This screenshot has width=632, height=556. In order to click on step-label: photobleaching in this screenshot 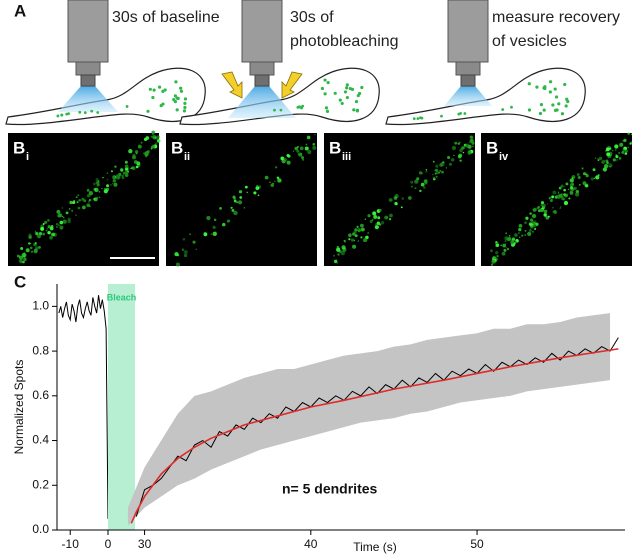, I will do `click(344, 41)`.